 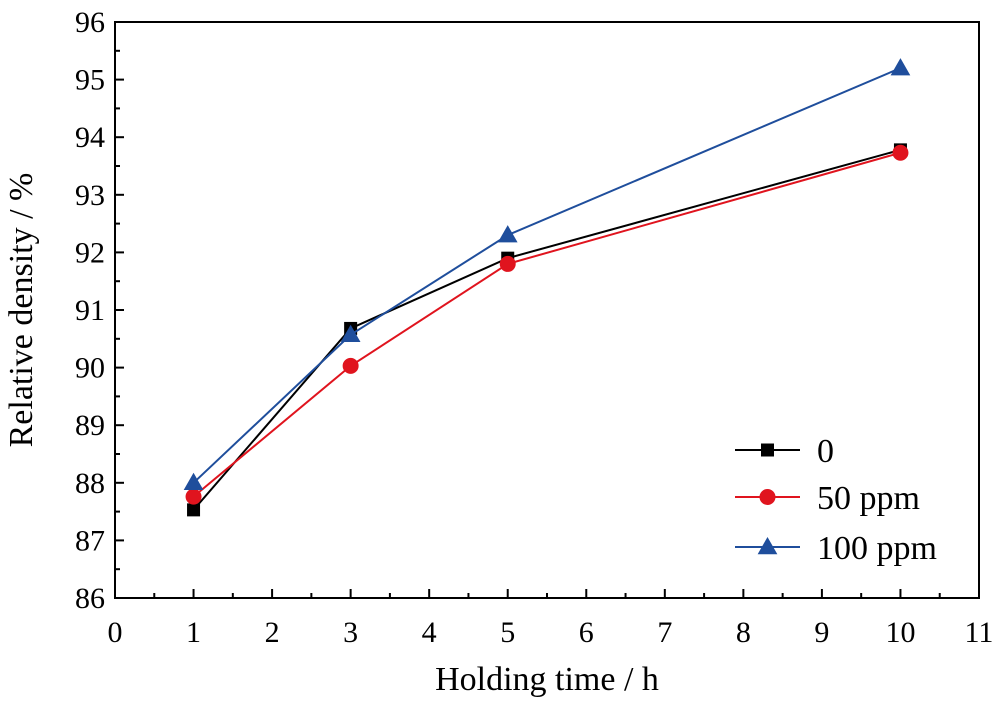 What do you see at coordinates (664, 632) in the screenshot?
I see `x-tick-label: 7` at bounding box center [664, 632].